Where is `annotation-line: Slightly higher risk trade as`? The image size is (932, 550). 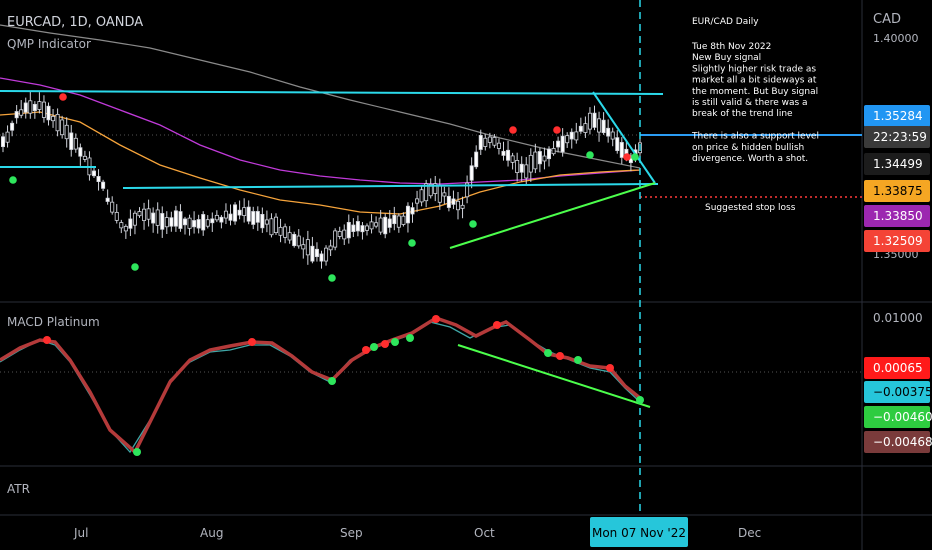
annotation-line: Slightly higher risk trade as is located at coordinates (754, 69).